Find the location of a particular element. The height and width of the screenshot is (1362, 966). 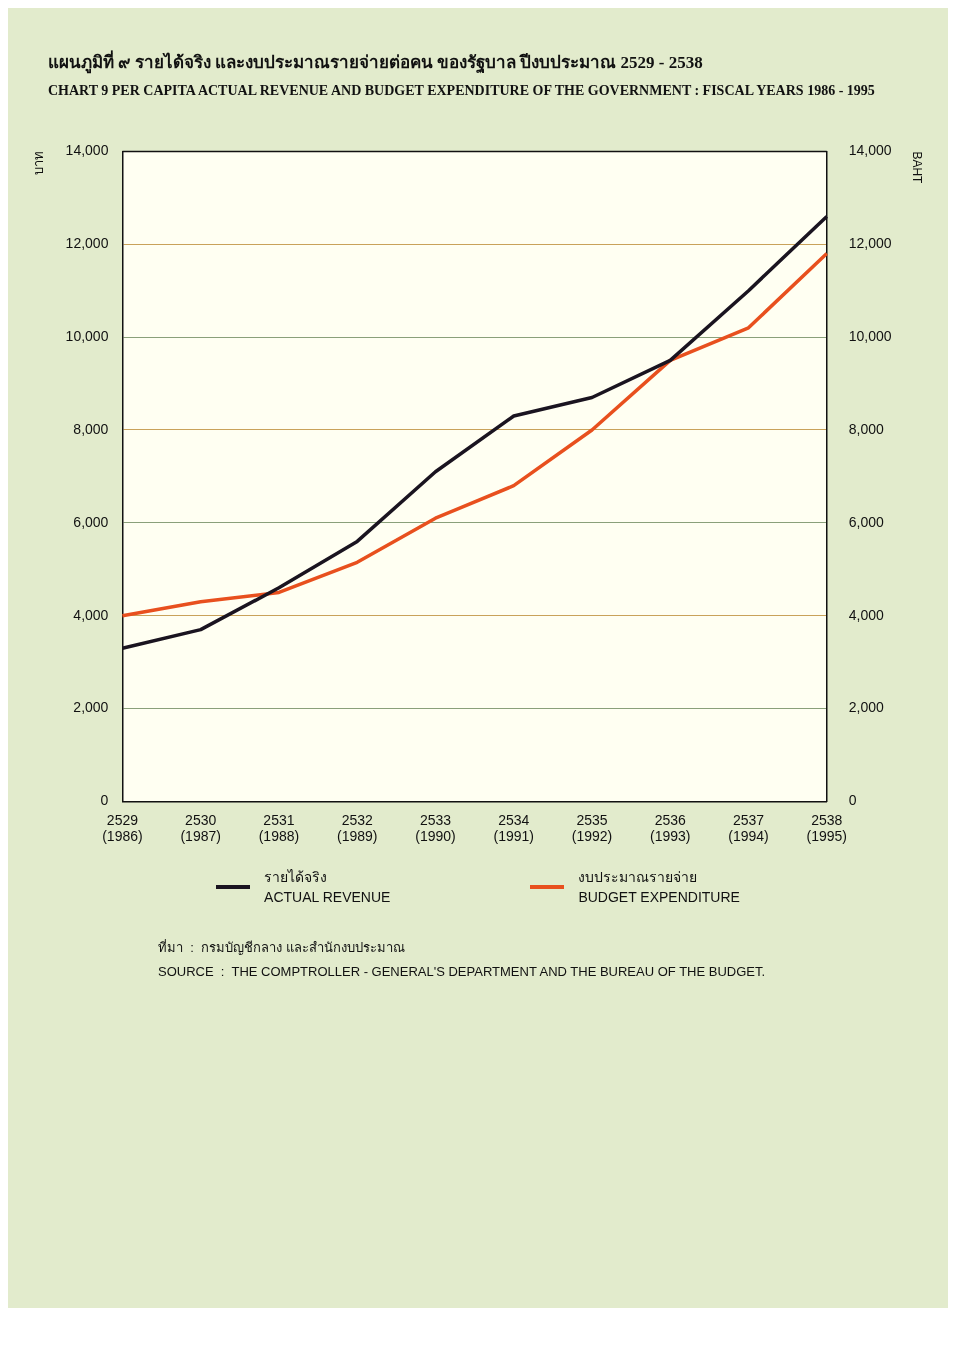

y2-tick-label: 2,000 is located at coordinates (866, 707).